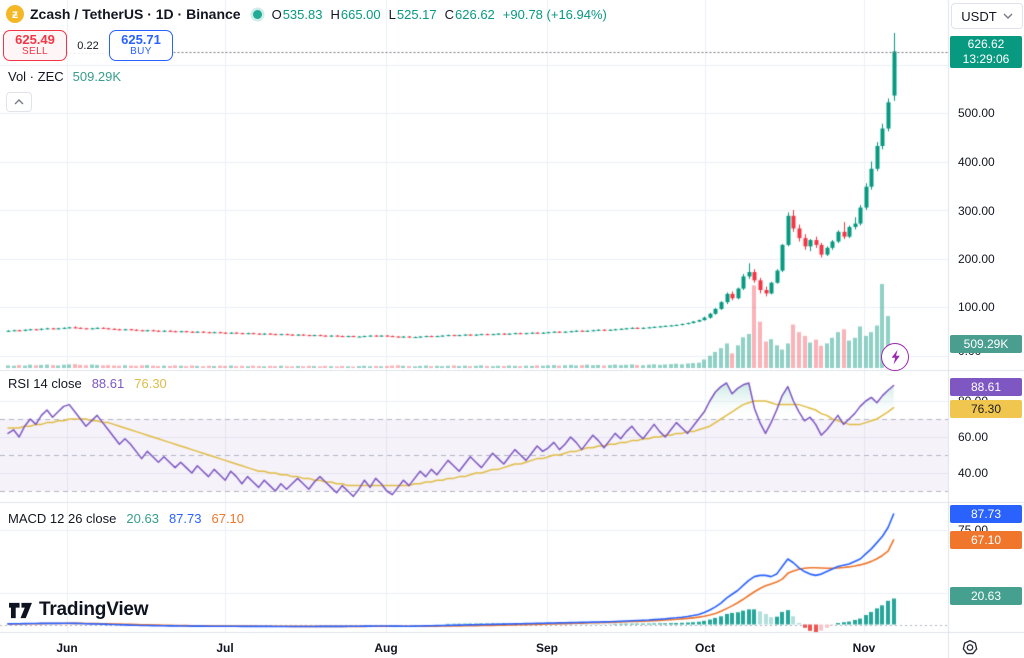 The height and width of the screenshot is (658, 1024). I want to click on tradingview-logo-text: TradingView, so click(94, 609).